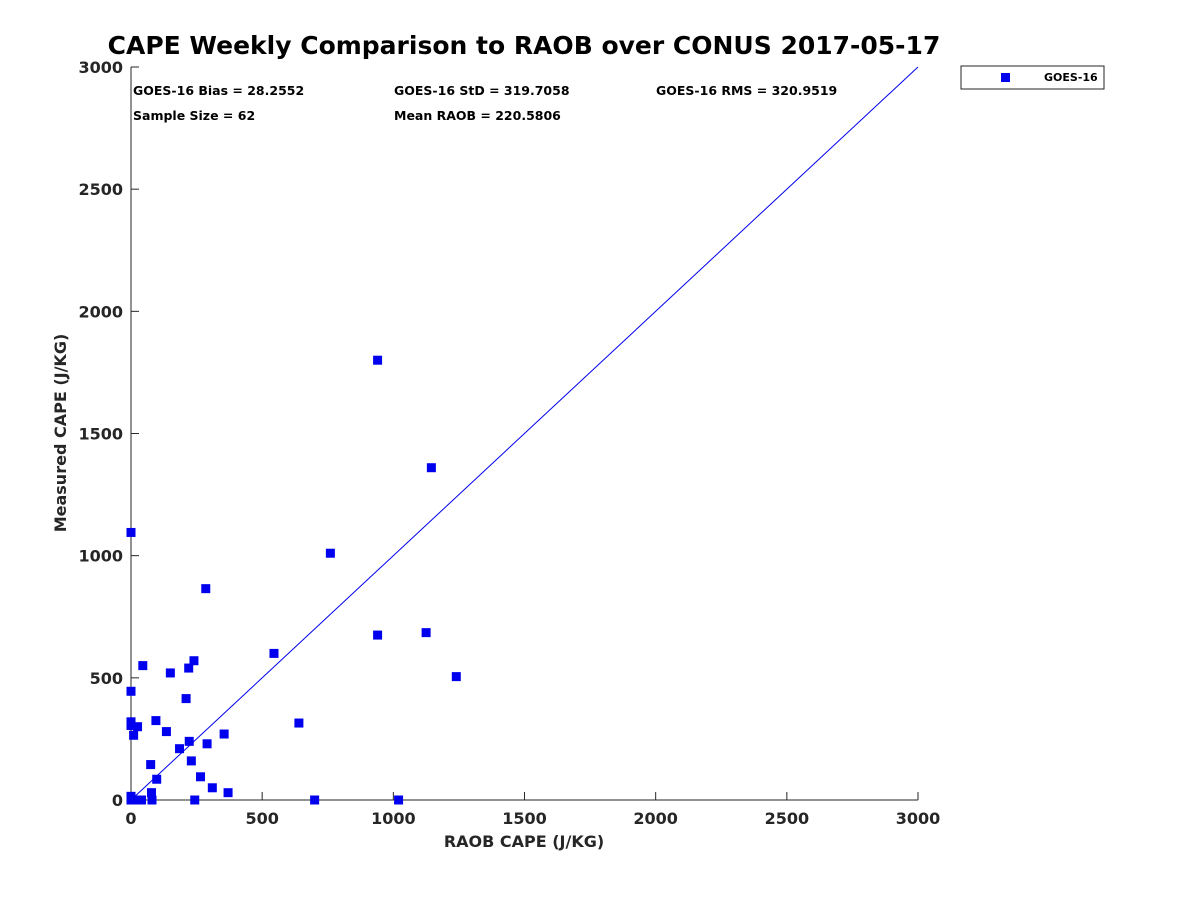 This screenshot has width=1200, height=900. Describe the element at coordinates (655, 818) in the screenshot. I see `x-tick-label: 2000` at that location.